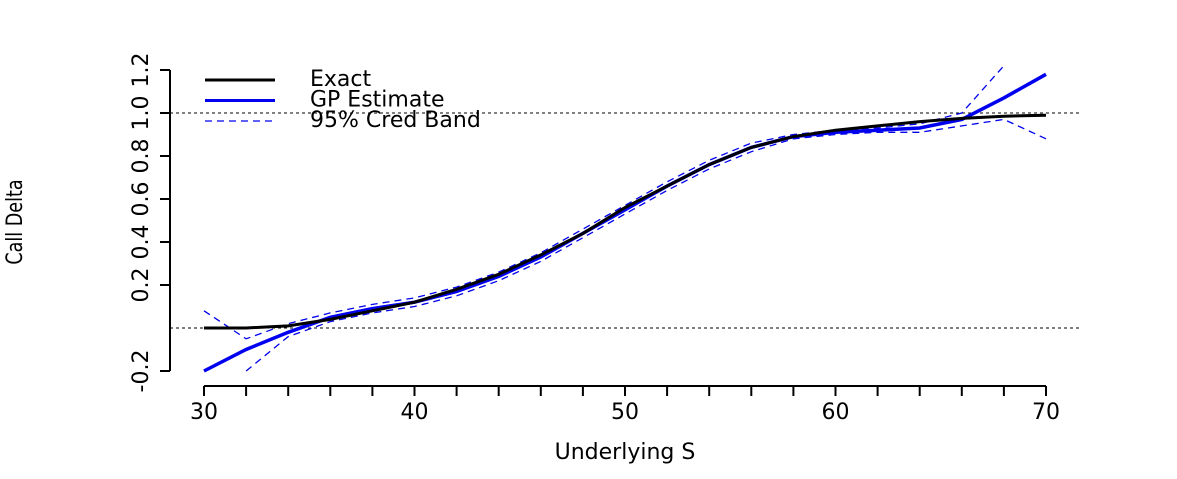  Describe the element at coordinates (1046, 412) in the screenshot. I see `x-tick-label: 70` at that location.